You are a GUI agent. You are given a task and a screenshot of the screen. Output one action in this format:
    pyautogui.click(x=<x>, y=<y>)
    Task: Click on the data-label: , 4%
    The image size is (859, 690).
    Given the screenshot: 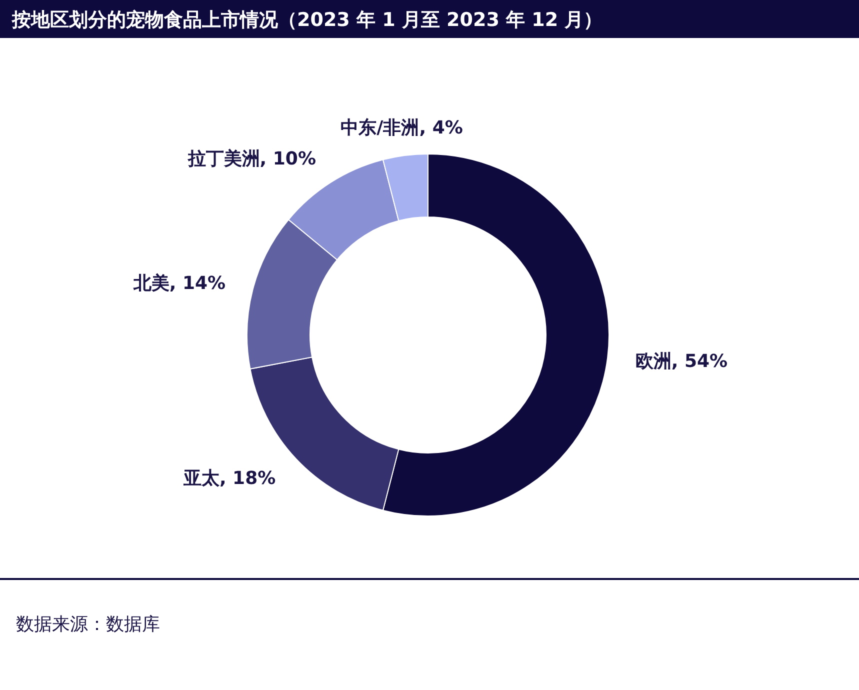 What is the action you would take?
    pyautogui.click(x=441, y=128)
    